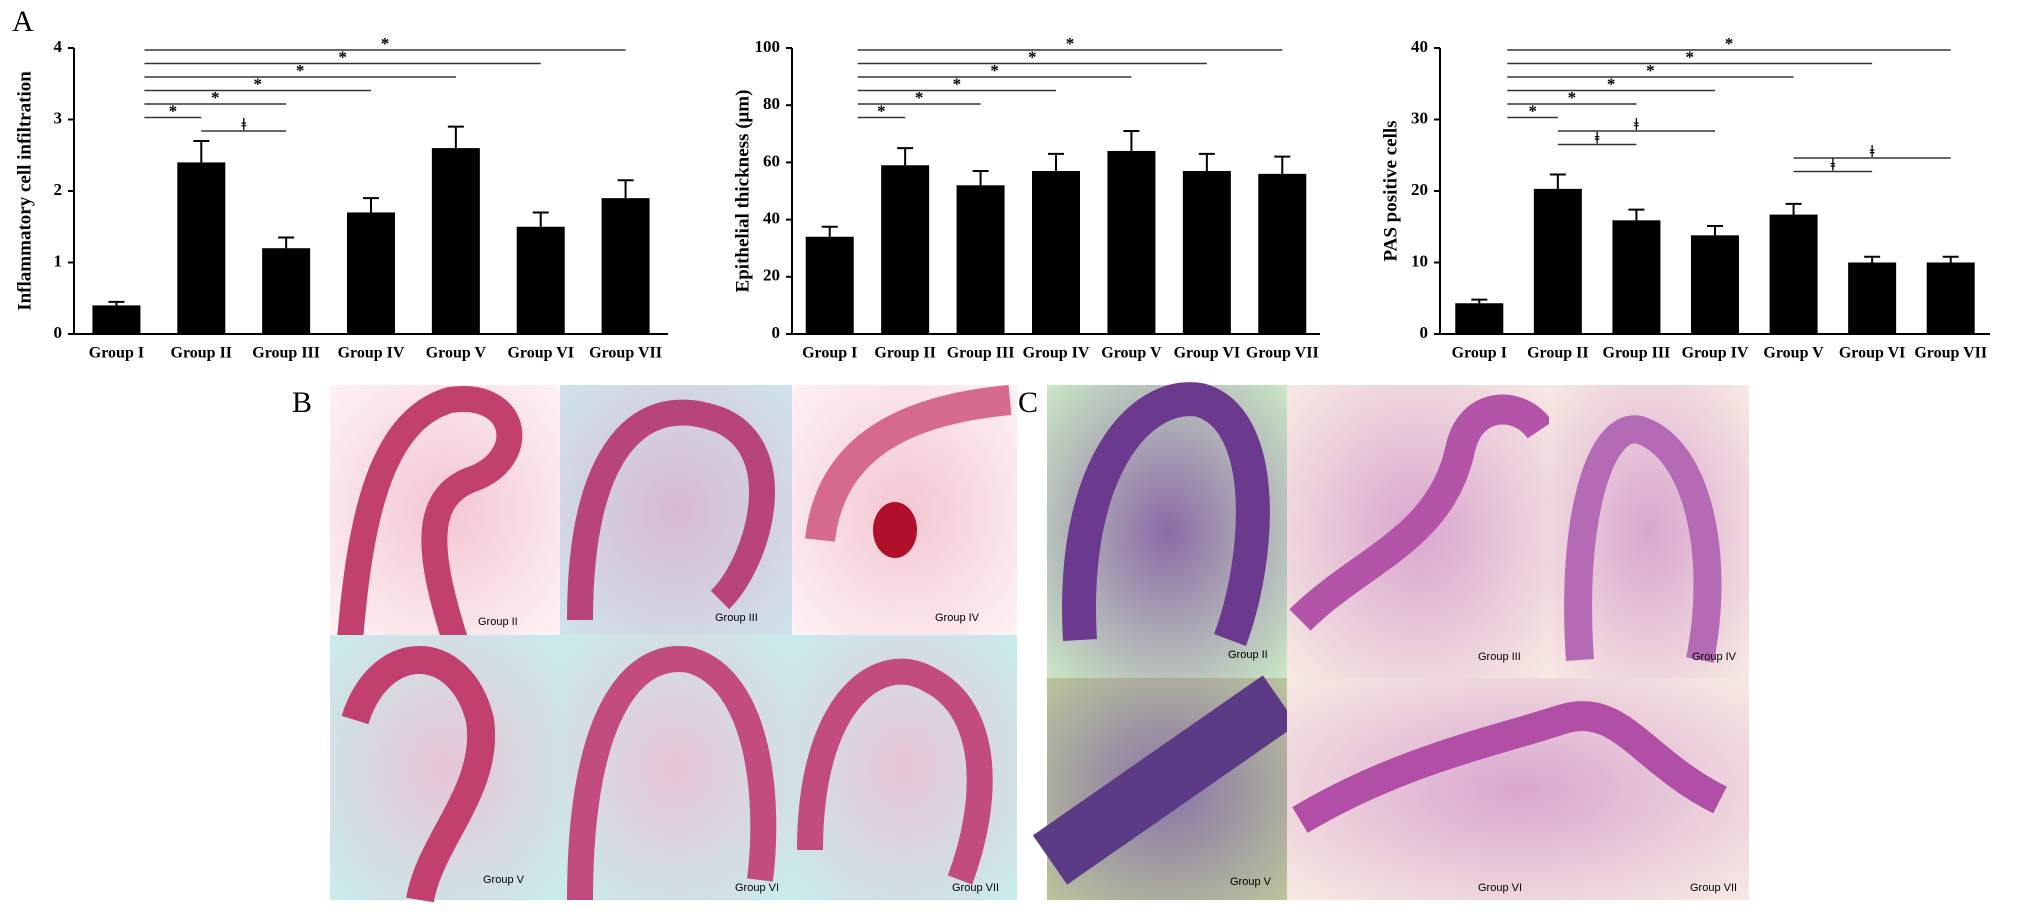  I want to click on x-tick-label: Group III, so click(286, 353).